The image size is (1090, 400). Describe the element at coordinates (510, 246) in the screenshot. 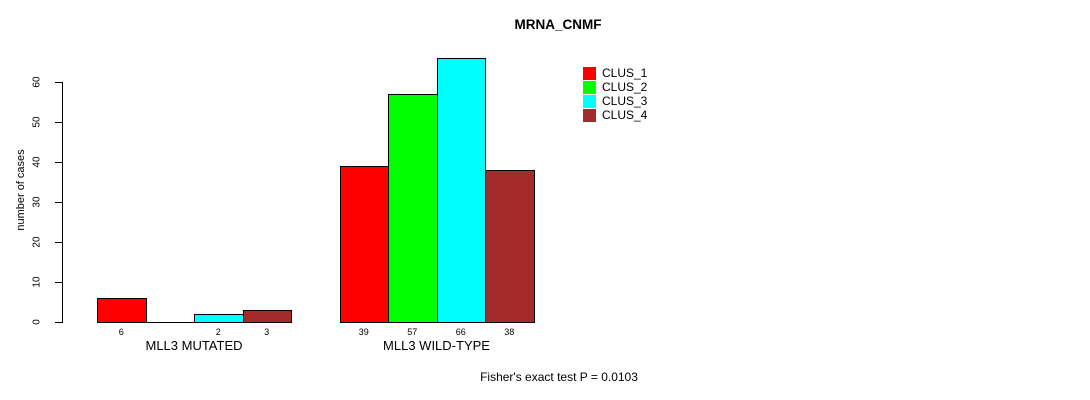

I see `bar-clus_4-mll3-wild-type` at that location.